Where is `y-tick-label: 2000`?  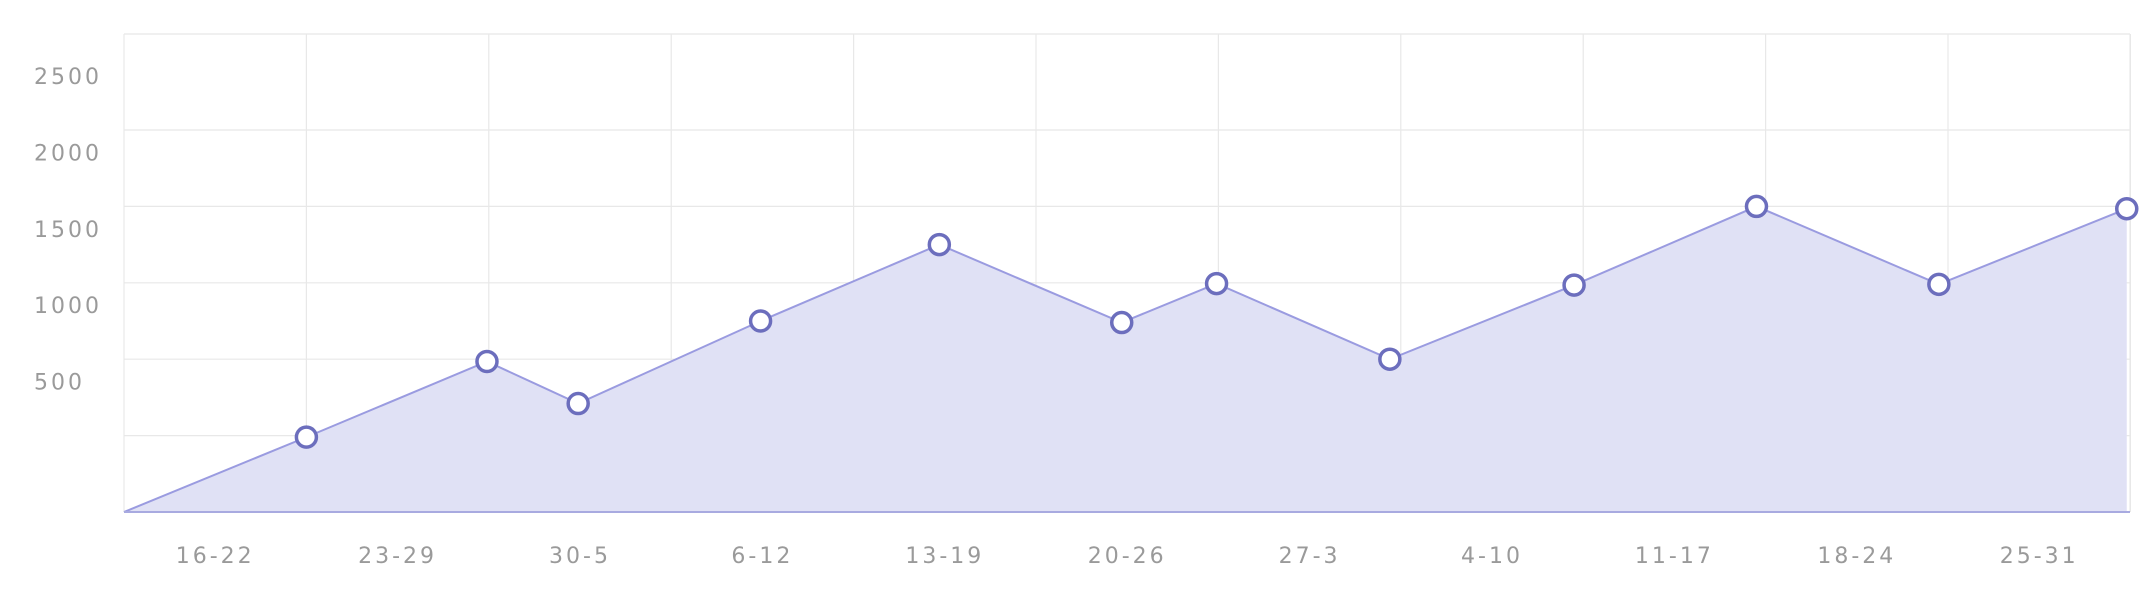 y-tick-label: 2000 is located at coordinates (68, 153).